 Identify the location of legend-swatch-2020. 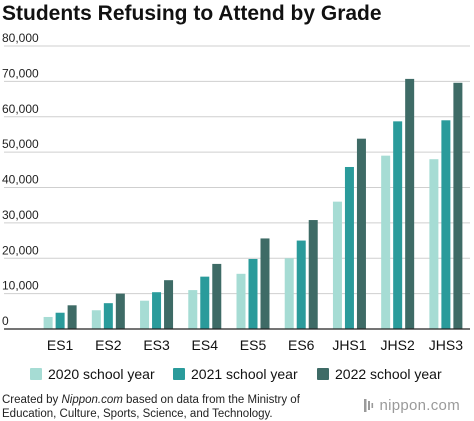
(36, 374).